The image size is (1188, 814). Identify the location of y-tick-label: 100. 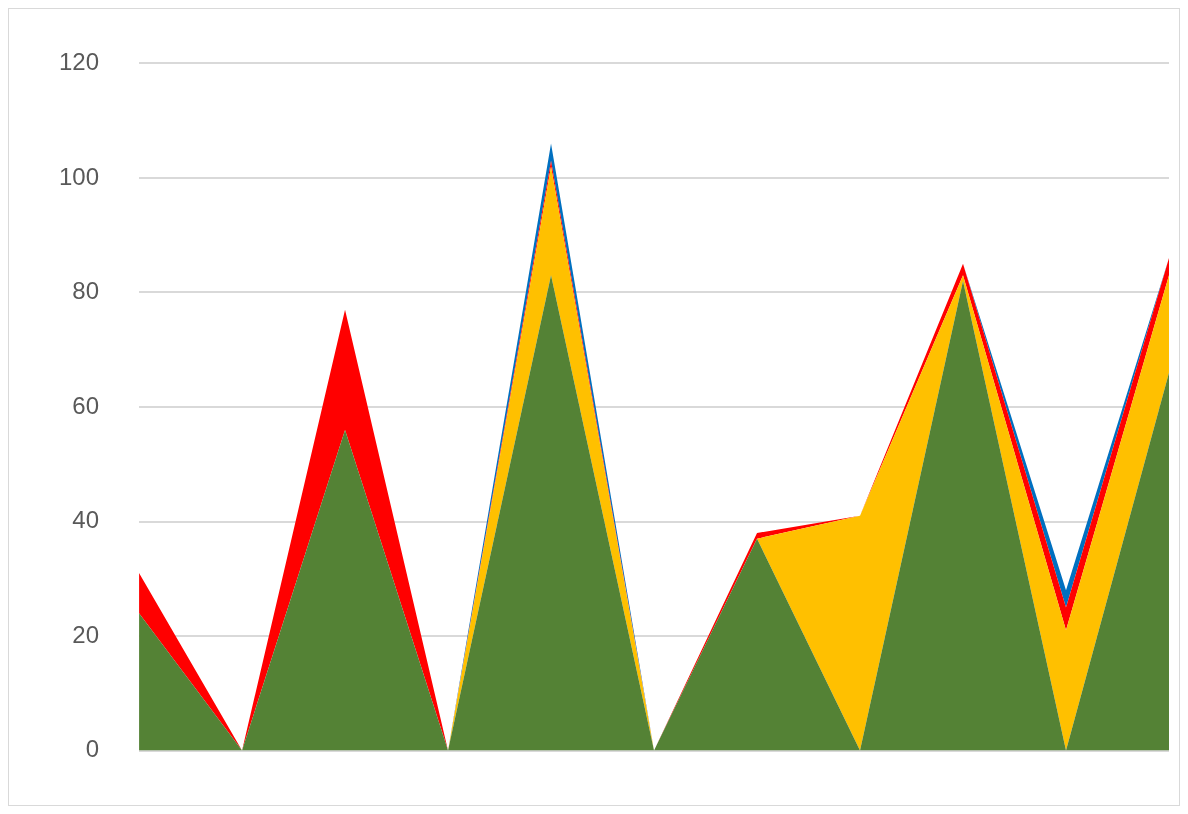
(79, 176).